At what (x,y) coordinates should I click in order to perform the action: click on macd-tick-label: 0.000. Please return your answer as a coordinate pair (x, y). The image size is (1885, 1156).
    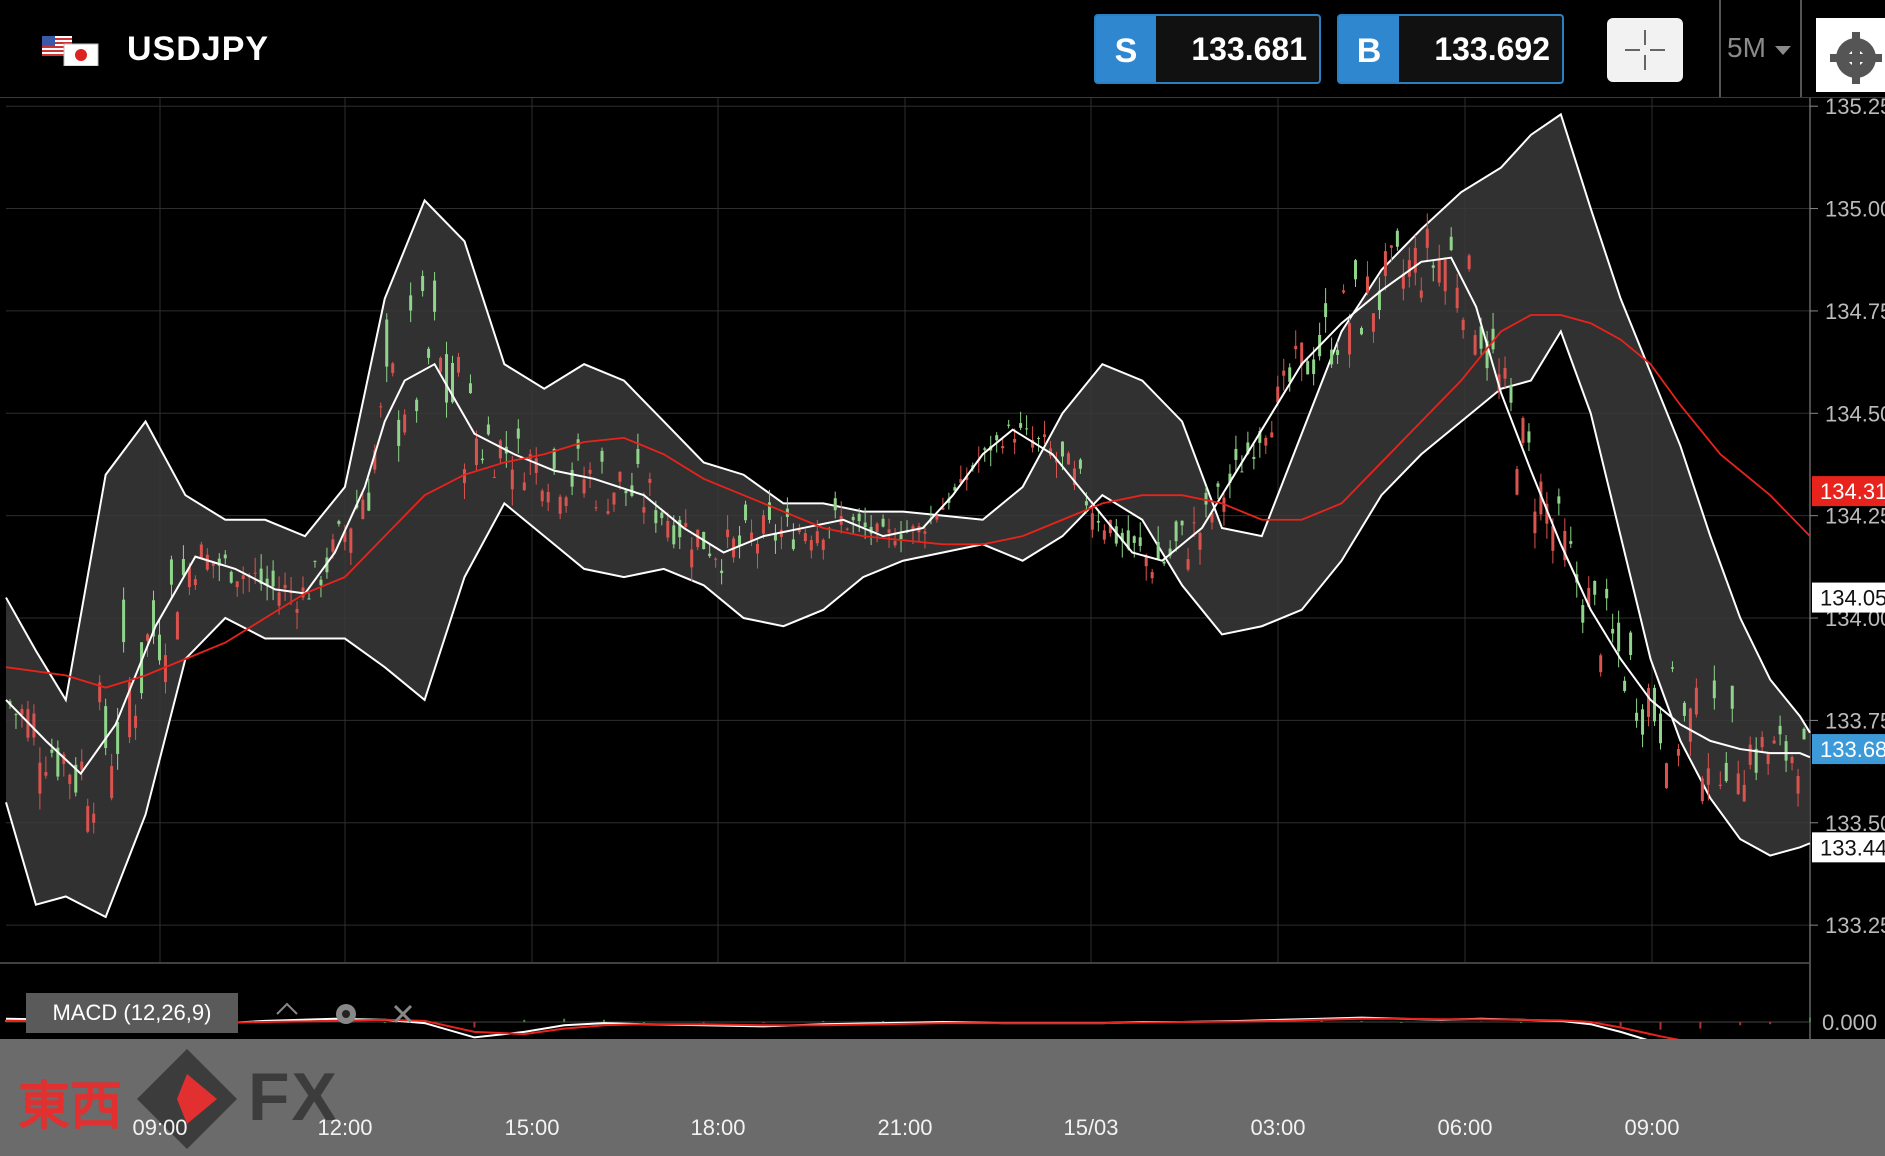
    Looking at the image, I should click on (1849, 1022).